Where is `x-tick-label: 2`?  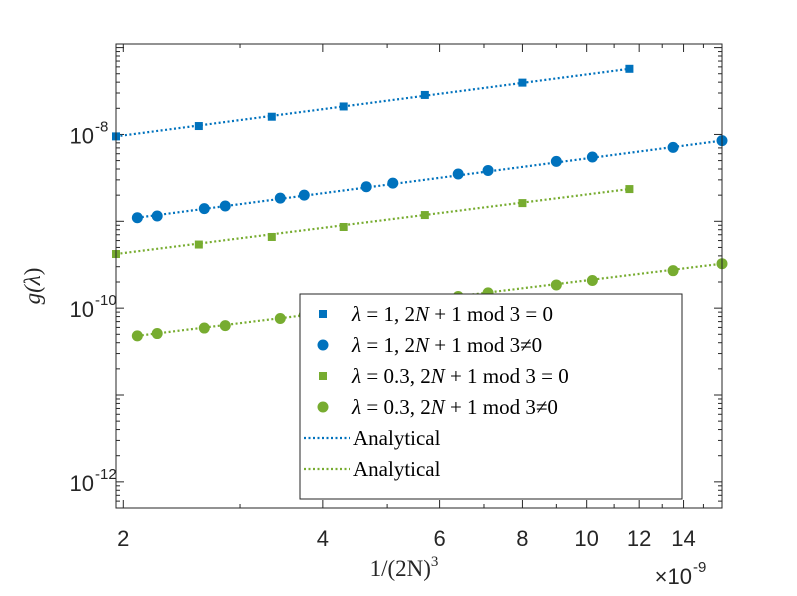 x-tick-label: 2 is located at coordinates (123, 538).